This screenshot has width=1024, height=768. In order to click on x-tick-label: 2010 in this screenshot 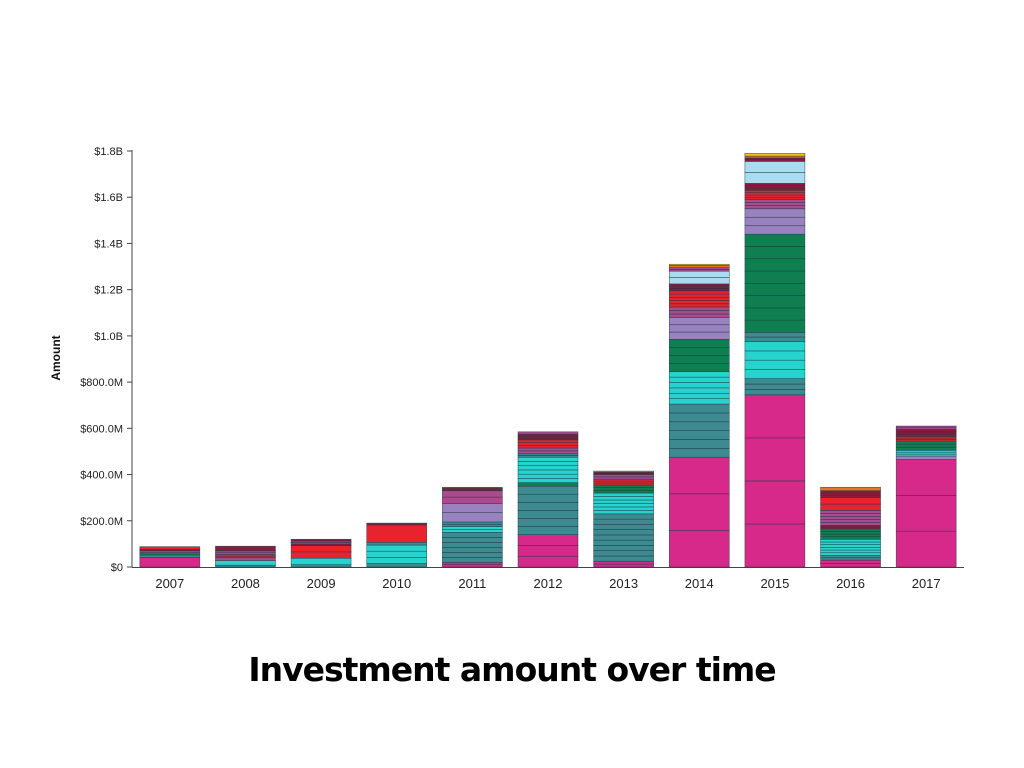, I will do `click(396, 583)`.